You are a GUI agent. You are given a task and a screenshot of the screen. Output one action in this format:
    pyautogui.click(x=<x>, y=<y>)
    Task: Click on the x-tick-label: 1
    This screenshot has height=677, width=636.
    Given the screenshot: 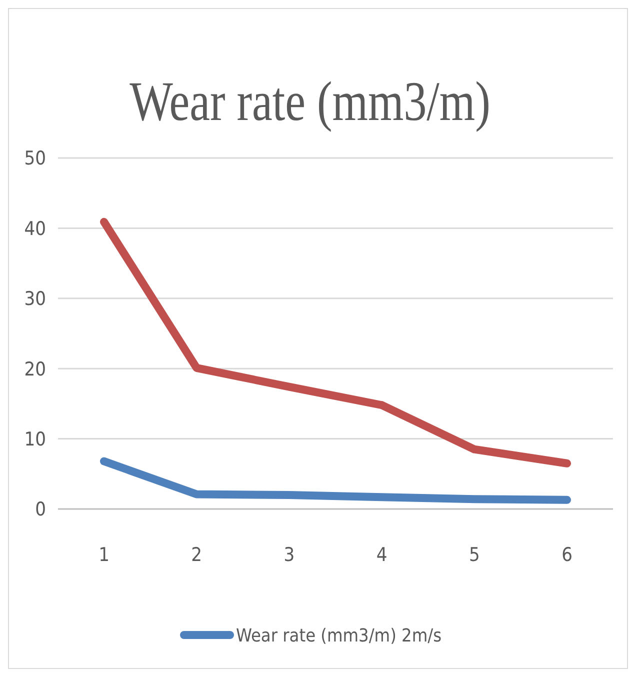 What is the action you would take?
    pyautogui.click(x=104, y=555)
    